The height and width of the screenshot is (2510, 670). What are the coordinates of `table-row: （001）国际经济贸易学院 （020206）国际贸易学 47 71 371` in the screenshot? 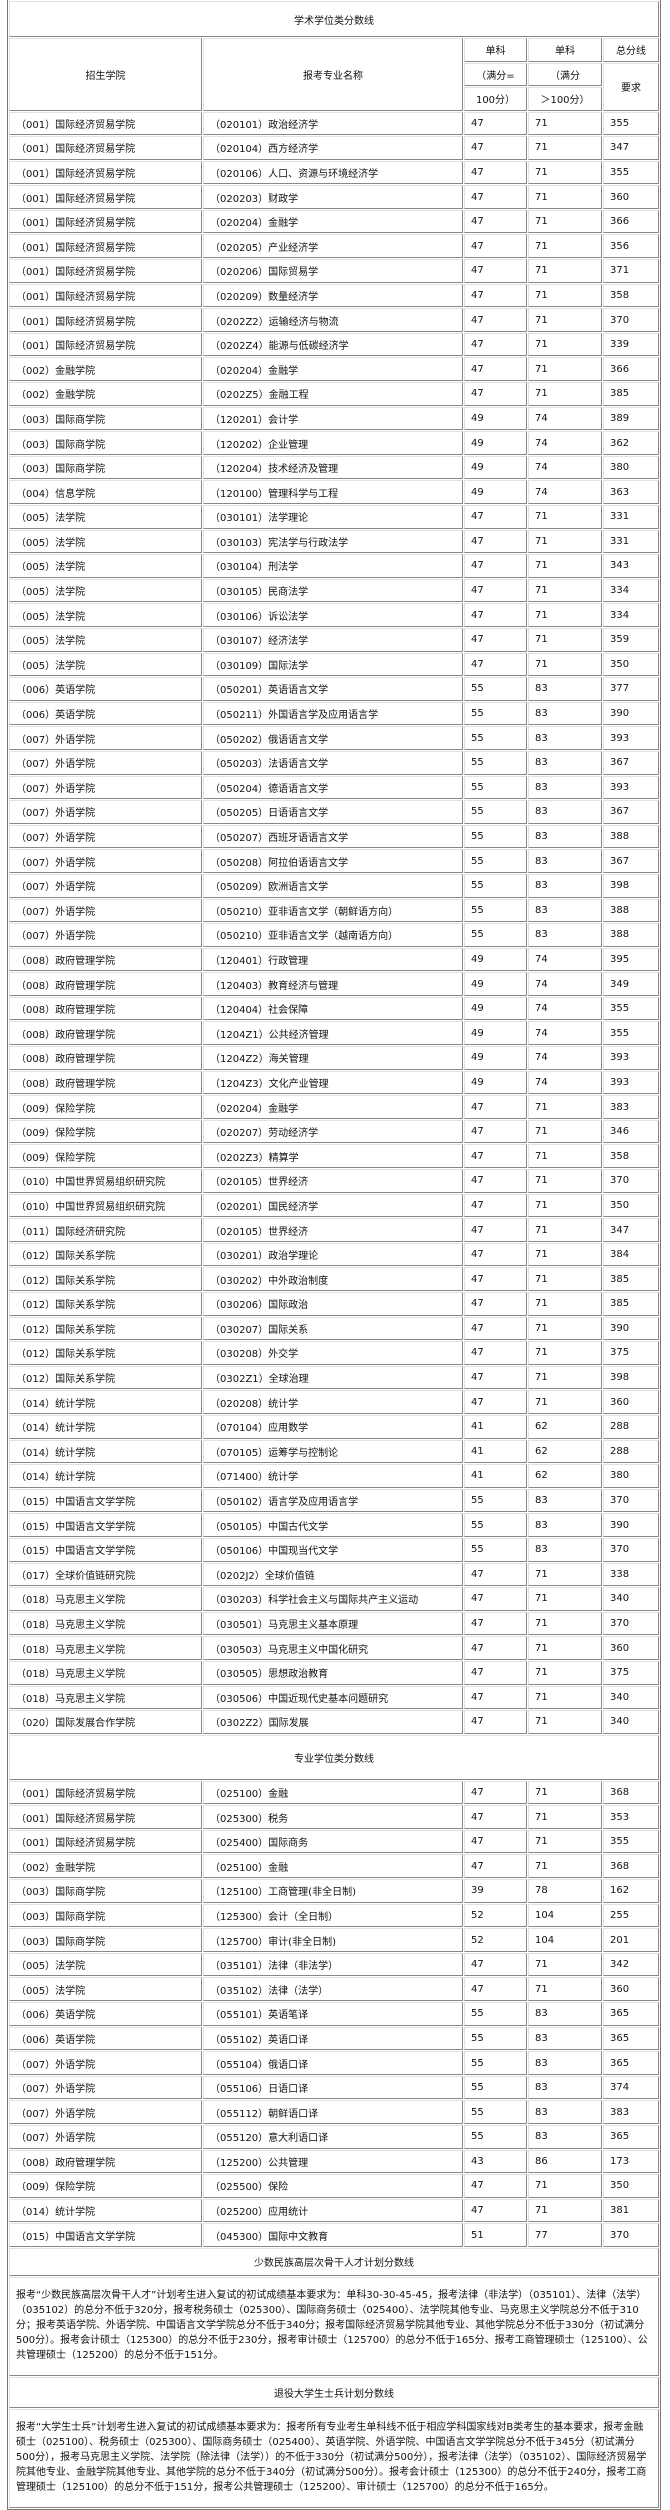 It's located at (334, 271).